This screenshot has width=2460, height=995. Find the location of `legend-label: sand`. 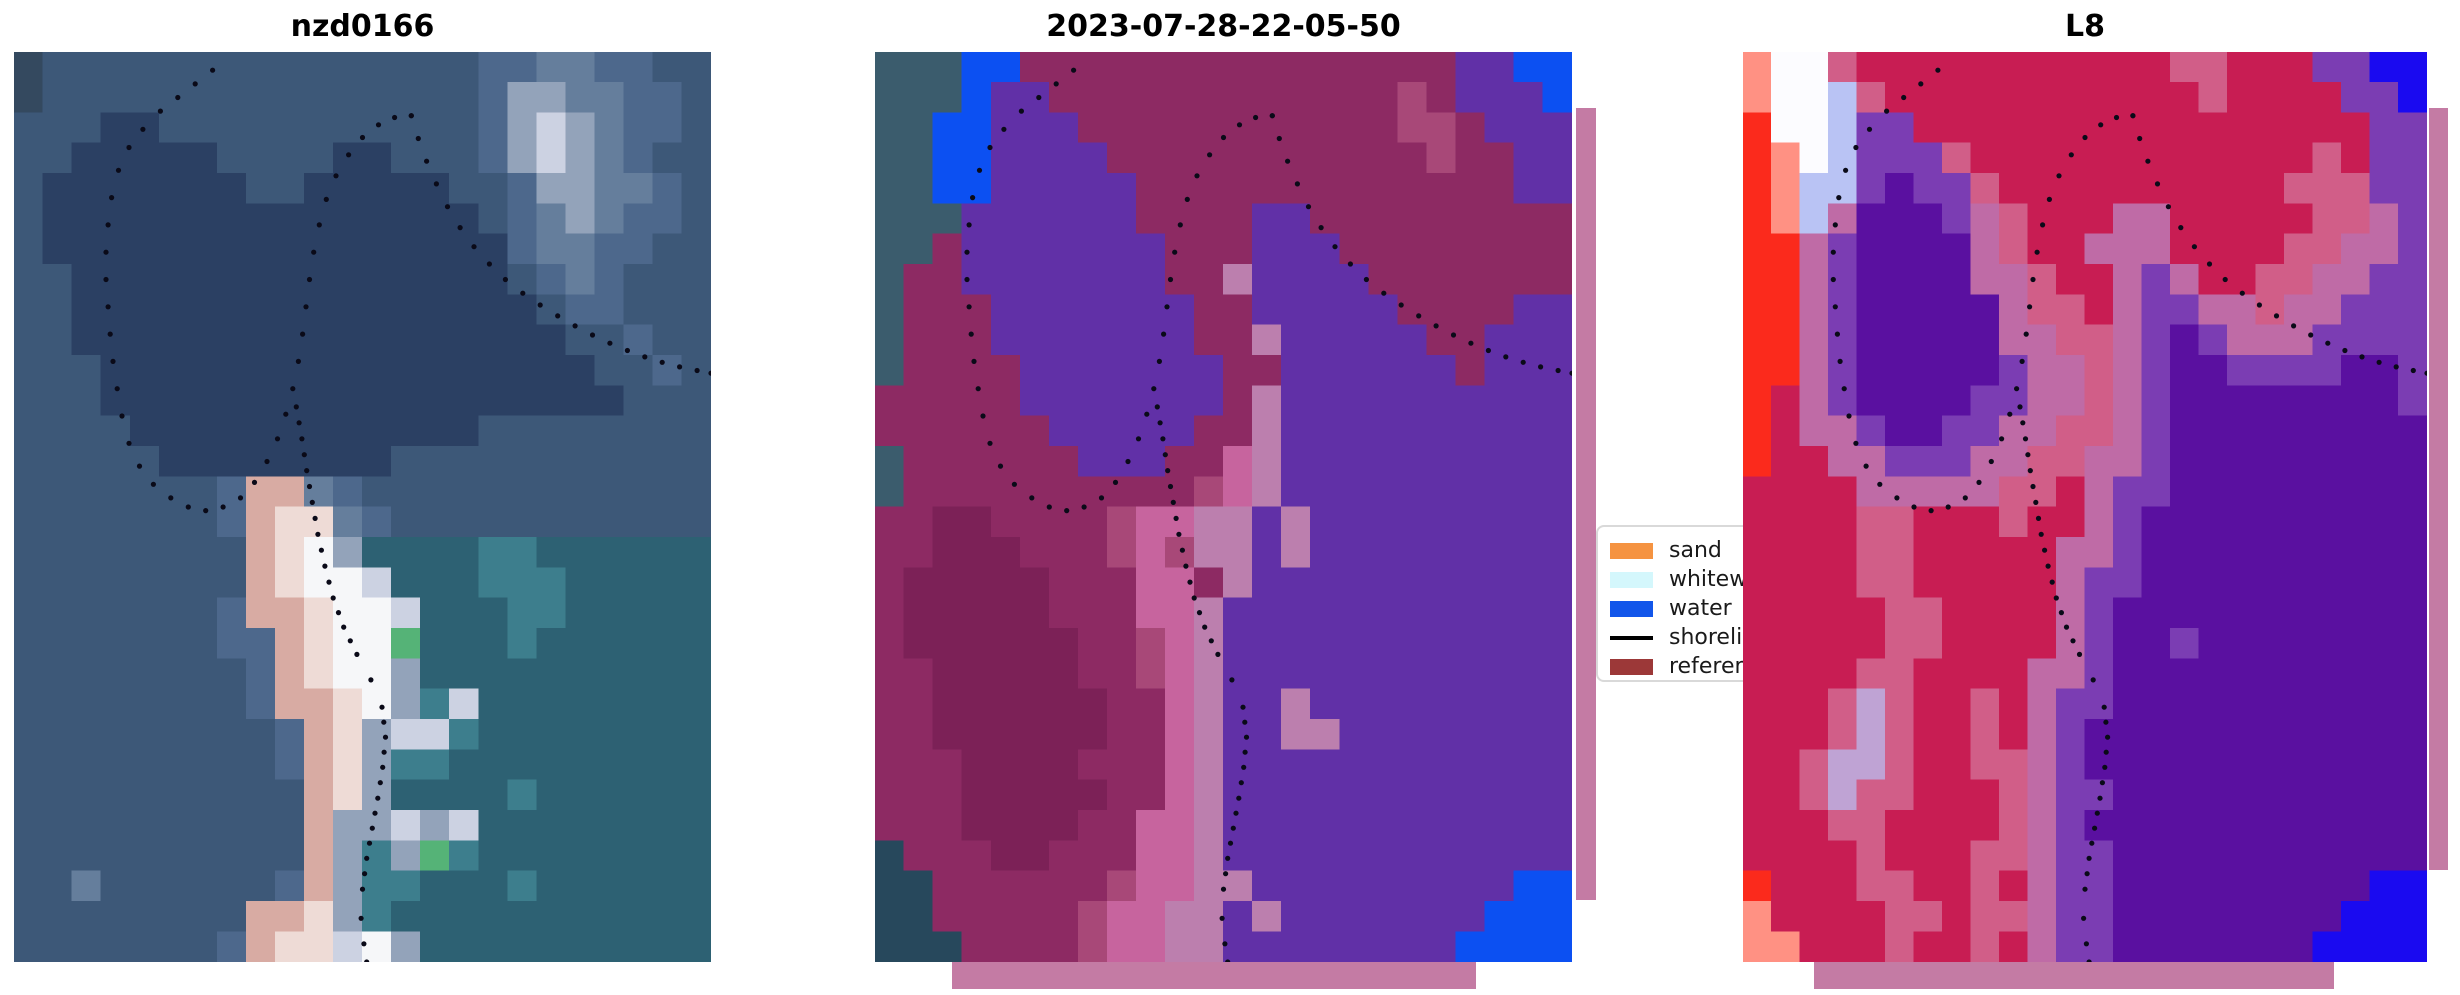

legend-label: sand is located at coordinates (1695, 550).